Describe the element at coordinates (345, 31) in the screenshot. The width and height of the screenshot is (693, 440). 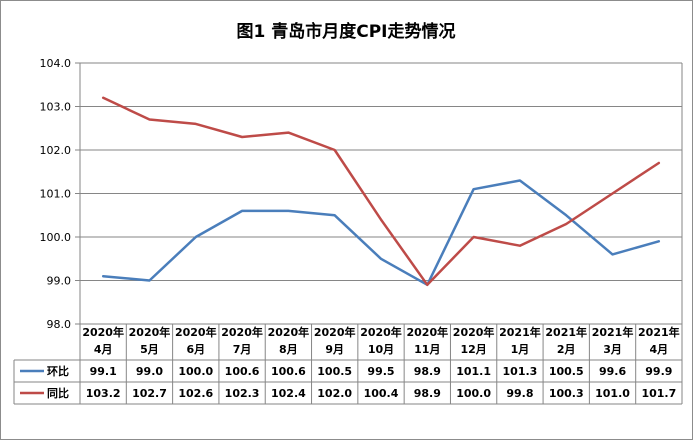
I see `chart-title: 图1 青岛市月度CPI走势情况` at that location.